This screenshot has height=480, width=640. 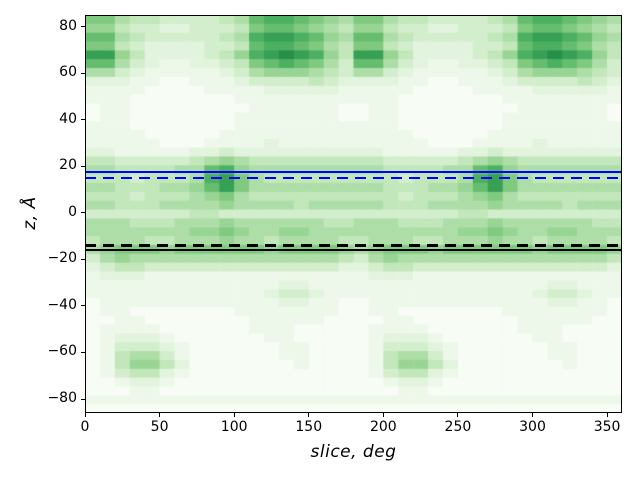 I want to click on x-tick-label-6: 300, so click(x=532, y=427).